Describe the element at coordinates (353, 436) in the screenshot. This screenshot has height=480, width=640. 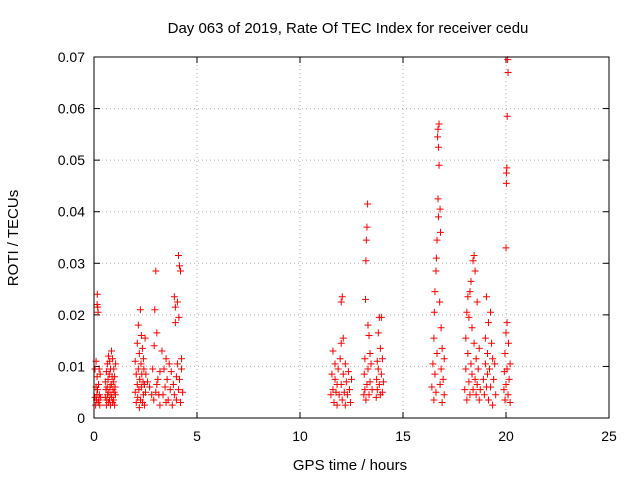
I see `x-tick-labels: 0 5 10 15 20 25` at that location.